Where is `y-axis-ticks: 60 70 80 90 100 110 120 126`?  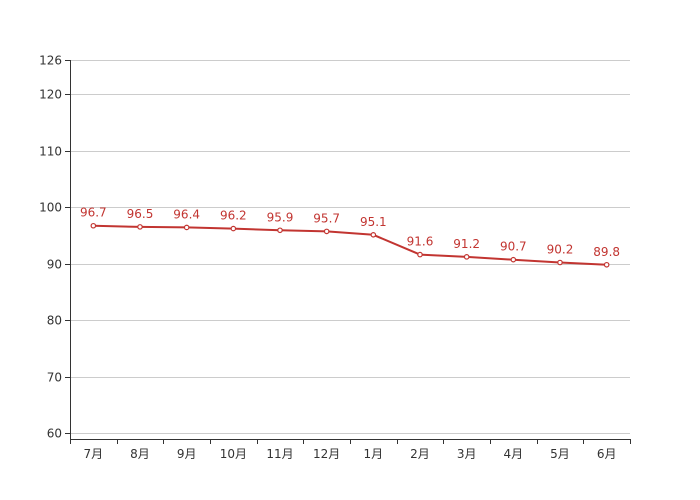 y-axis-ticks: 60 70 80 90 100 110 120 126 is located at coordinates (54, 247).